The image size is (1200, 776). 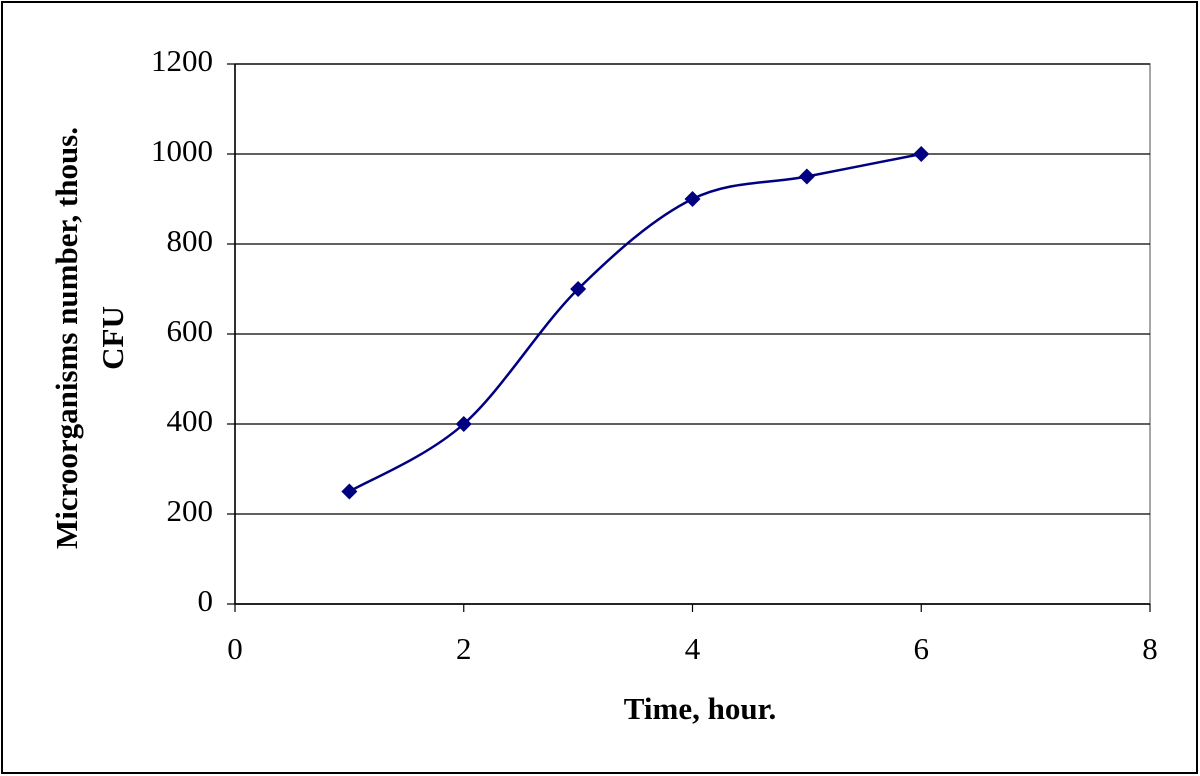 What do you see at coordinates (1150, 648) in the screenshot?
I see `x-tick-label: 8` at bounding box center [1150, 648].